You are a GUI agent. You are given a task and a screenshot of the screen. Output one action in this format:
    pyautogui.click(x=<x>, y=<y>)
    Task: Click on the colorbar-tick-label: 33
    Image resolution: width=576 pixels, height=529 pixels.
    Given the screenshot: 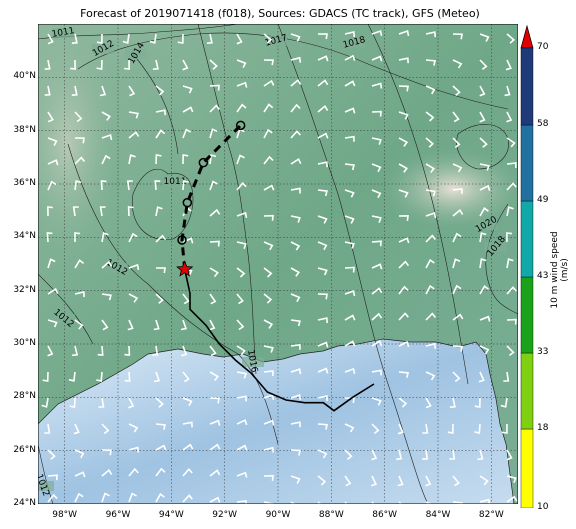 What is the action you would take?
    pyautogui.click(x=543, y=352)
    